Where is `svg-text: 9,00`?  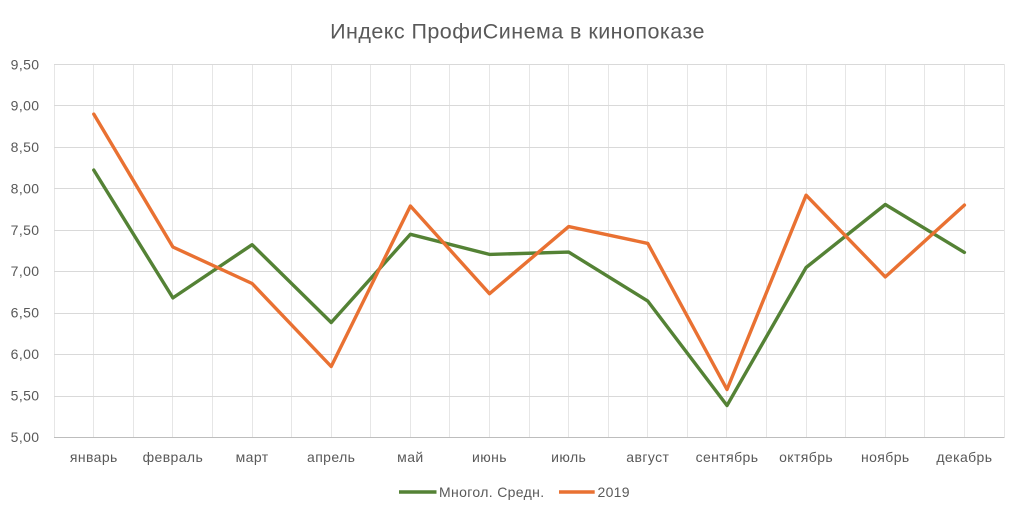
svg-text: 9,00 is located at coordinates (25, 106).